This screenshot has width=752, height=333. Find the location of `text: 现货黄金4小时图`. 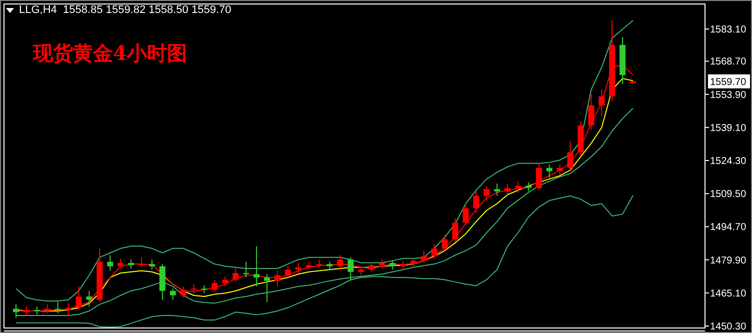

text: 现货黄金4小时图 is located at coordinates (109, 53).